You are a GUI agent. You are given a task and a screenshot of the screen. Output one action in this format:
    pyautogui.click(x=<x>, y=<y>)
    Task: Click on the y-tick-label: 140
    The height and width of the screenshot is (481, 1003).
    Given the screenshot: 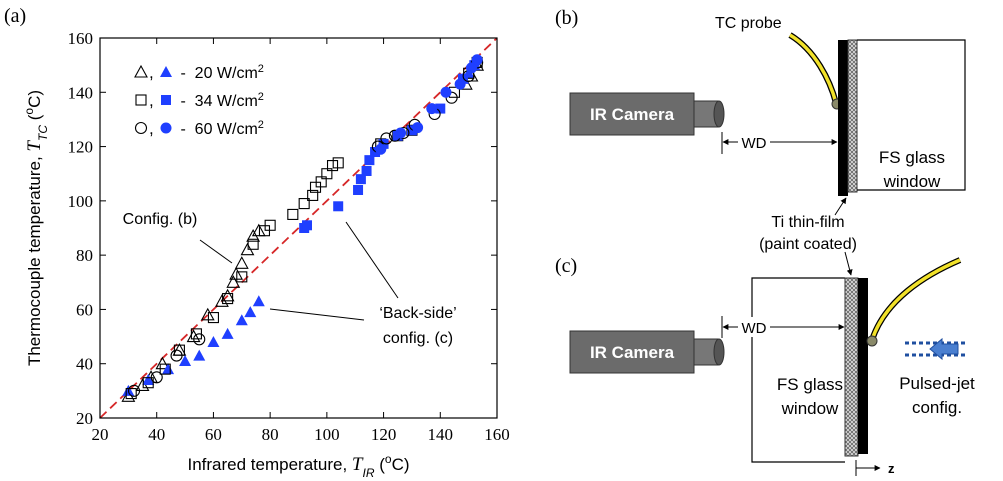 What is the action you would take?
    pyautogui.click(x=81, y=92)
    